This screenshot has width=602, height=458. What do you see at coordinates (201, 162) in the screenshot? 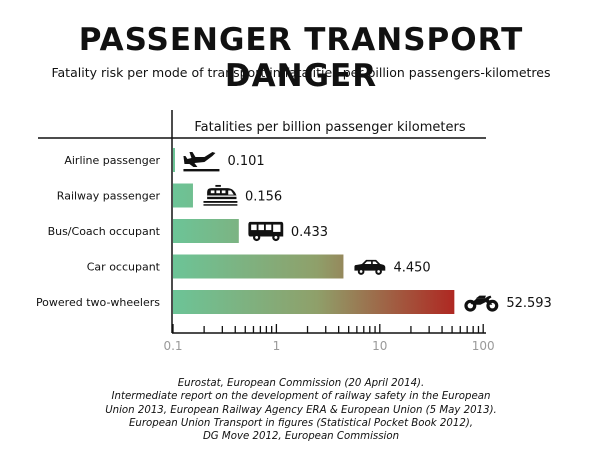
I see `airplane-icon` at bounding box center [201, 162].